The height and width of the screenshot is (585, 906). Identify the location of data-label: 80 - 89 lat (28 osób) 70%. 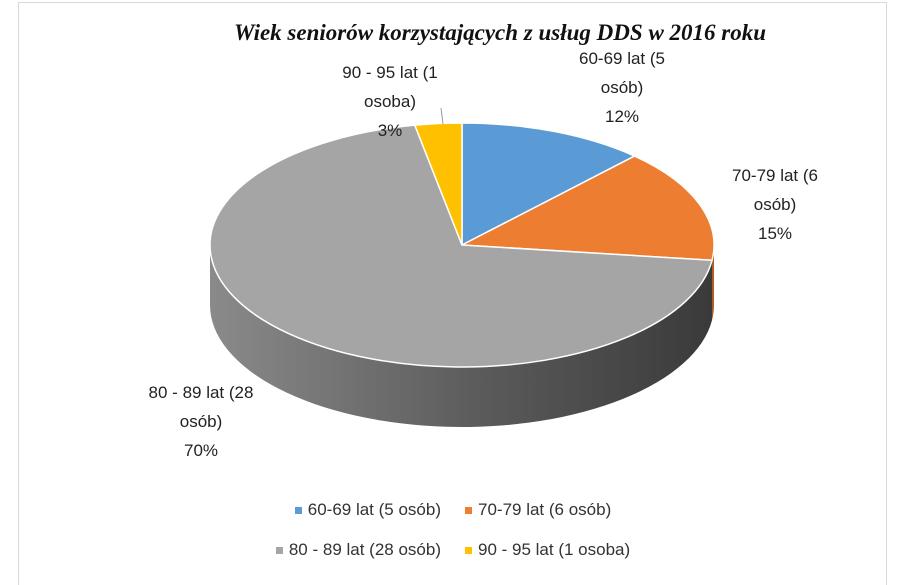
(201, 421).